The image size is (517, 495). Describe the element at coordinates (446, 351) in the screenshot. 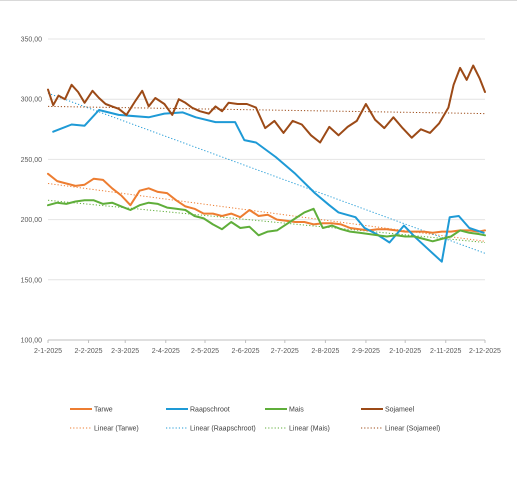

I see `x-tick-label: 2-11-2025` at that location.